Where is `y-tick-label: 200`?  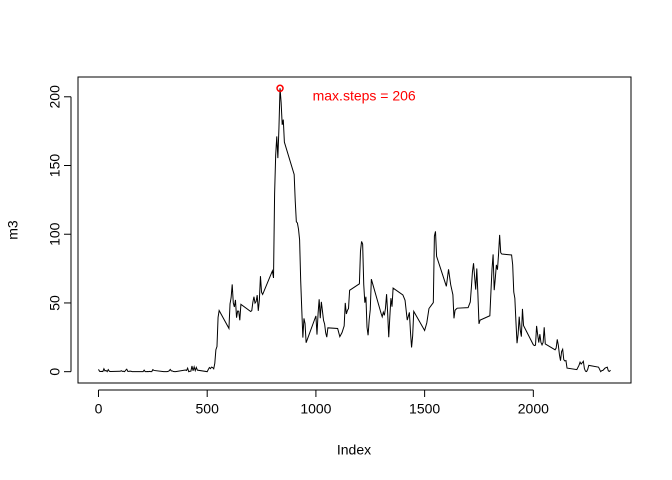
y-tick-label: 200 is located at coordinates (55, 97).